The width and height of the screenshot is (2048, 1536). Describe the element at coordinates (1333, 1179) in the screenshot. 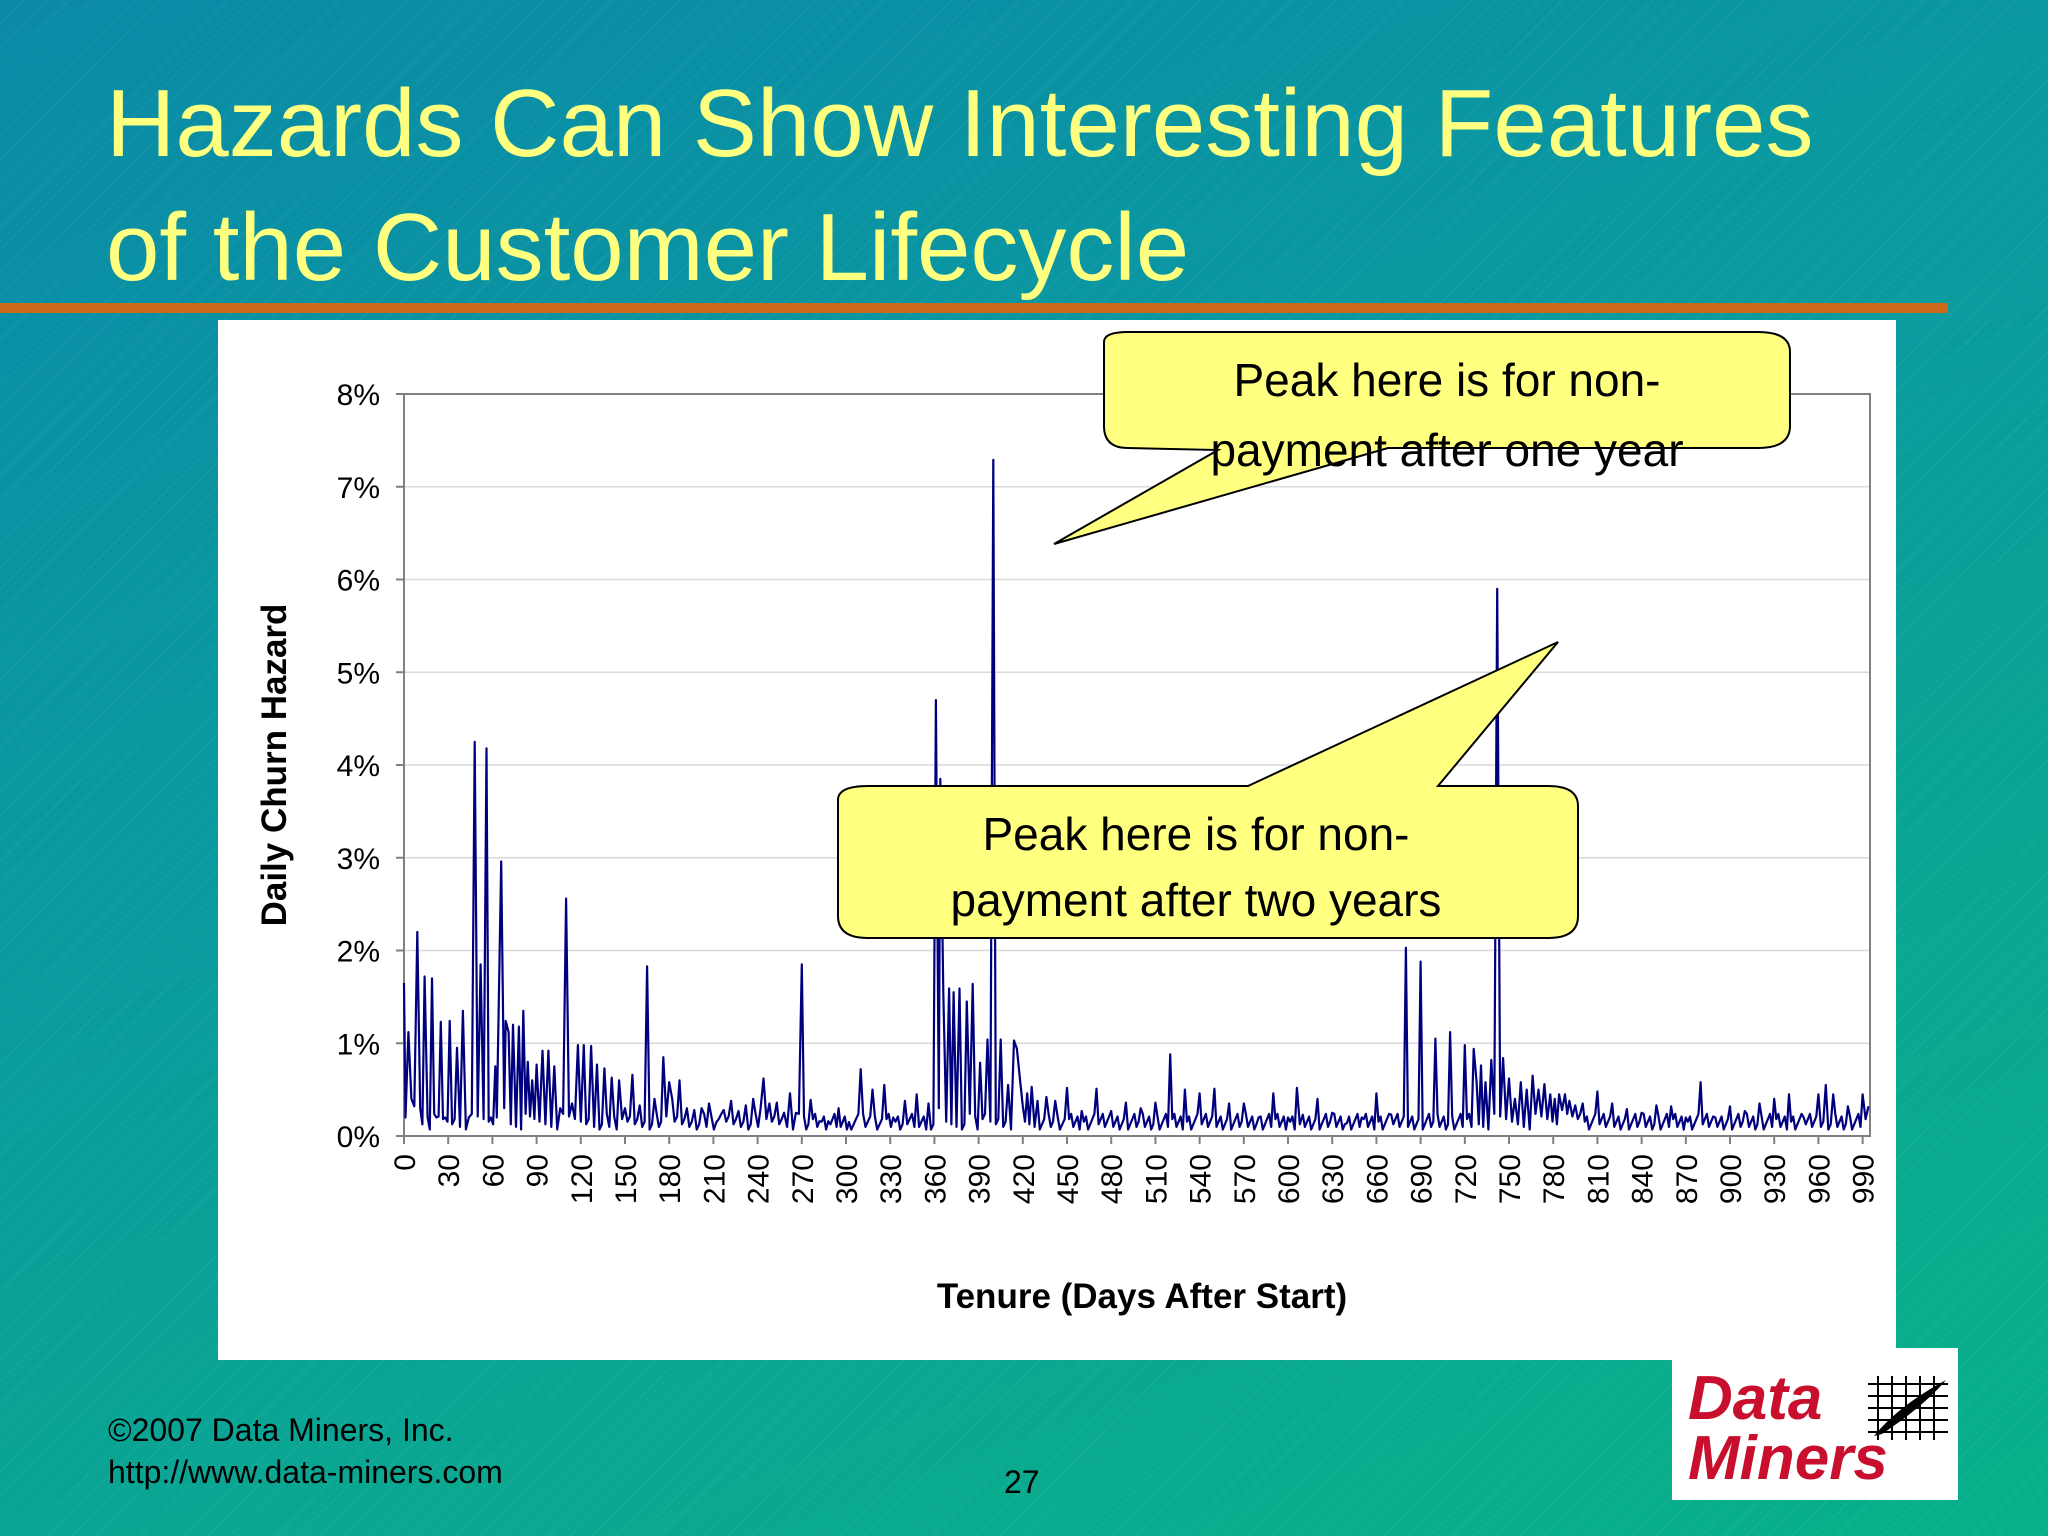

I see `x-tick-label: 630` at that location.